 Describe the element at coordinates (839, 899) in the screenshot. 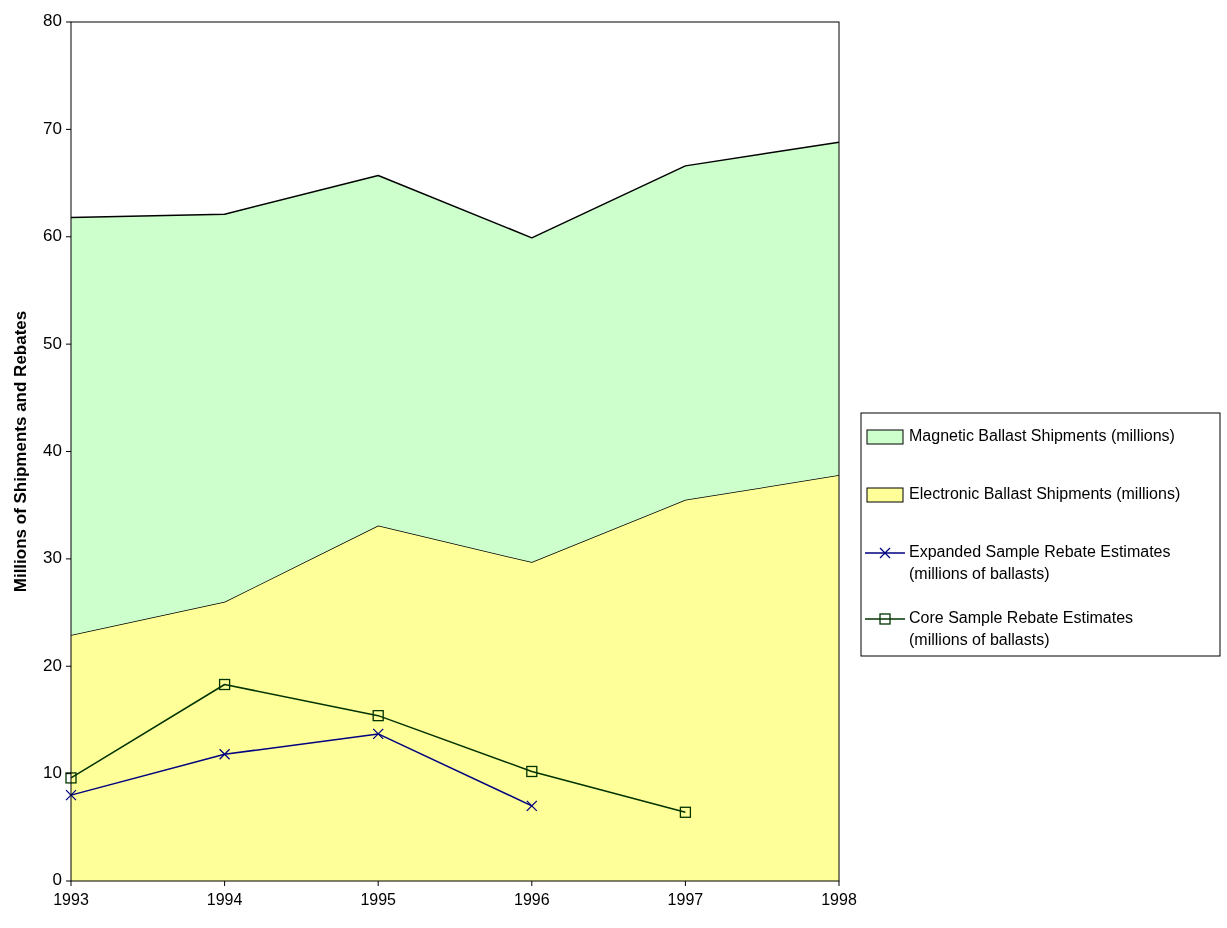

I see `x-tick-label: 1998` at that location.